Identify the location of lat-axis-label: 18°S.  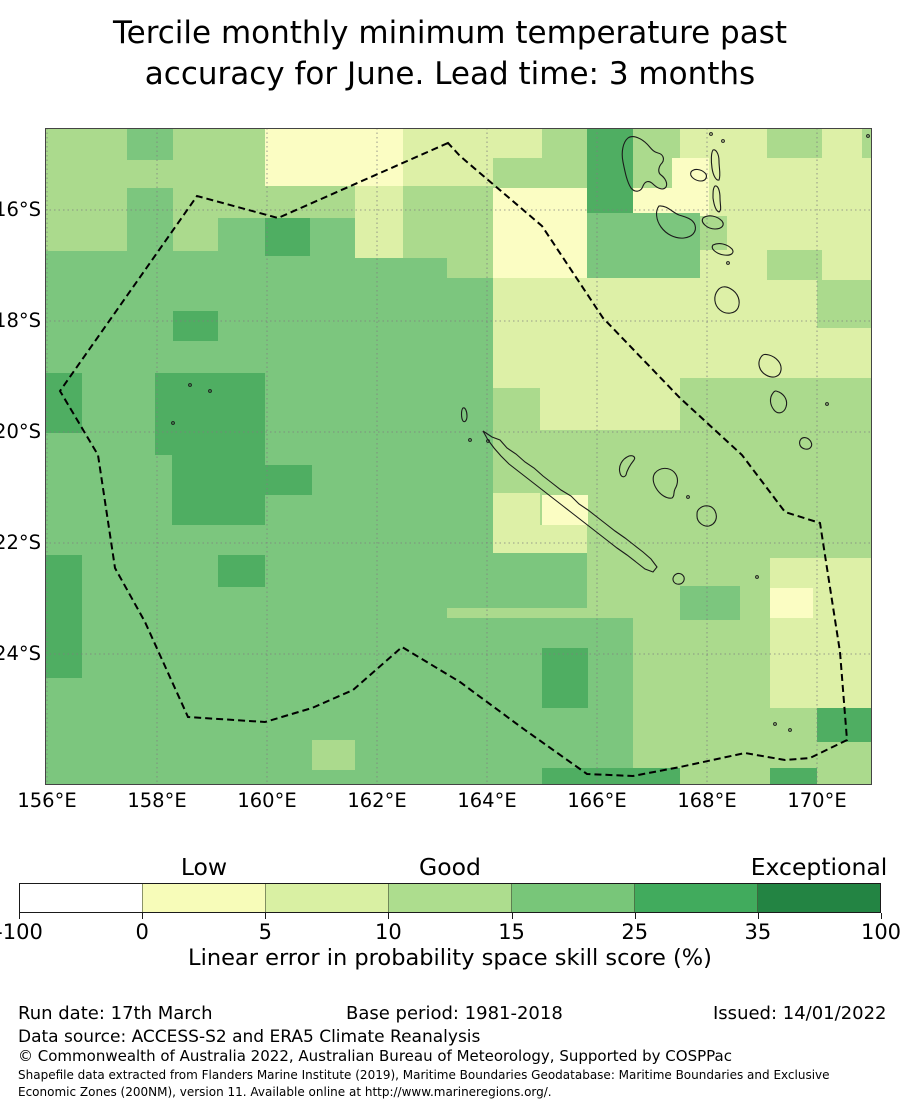
(20, 320).